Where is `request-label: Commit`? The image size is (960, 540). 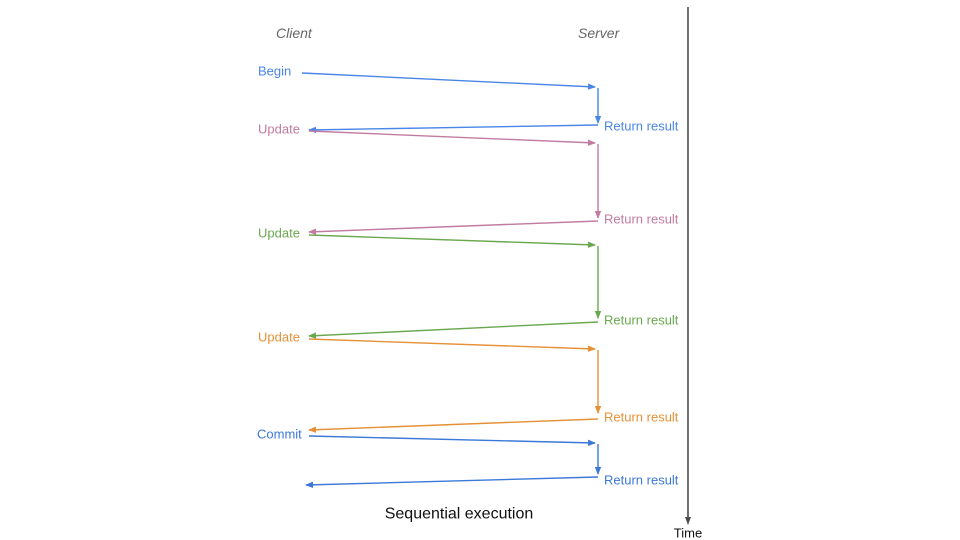
request-label: Commit is located at coordinates (279, 434).